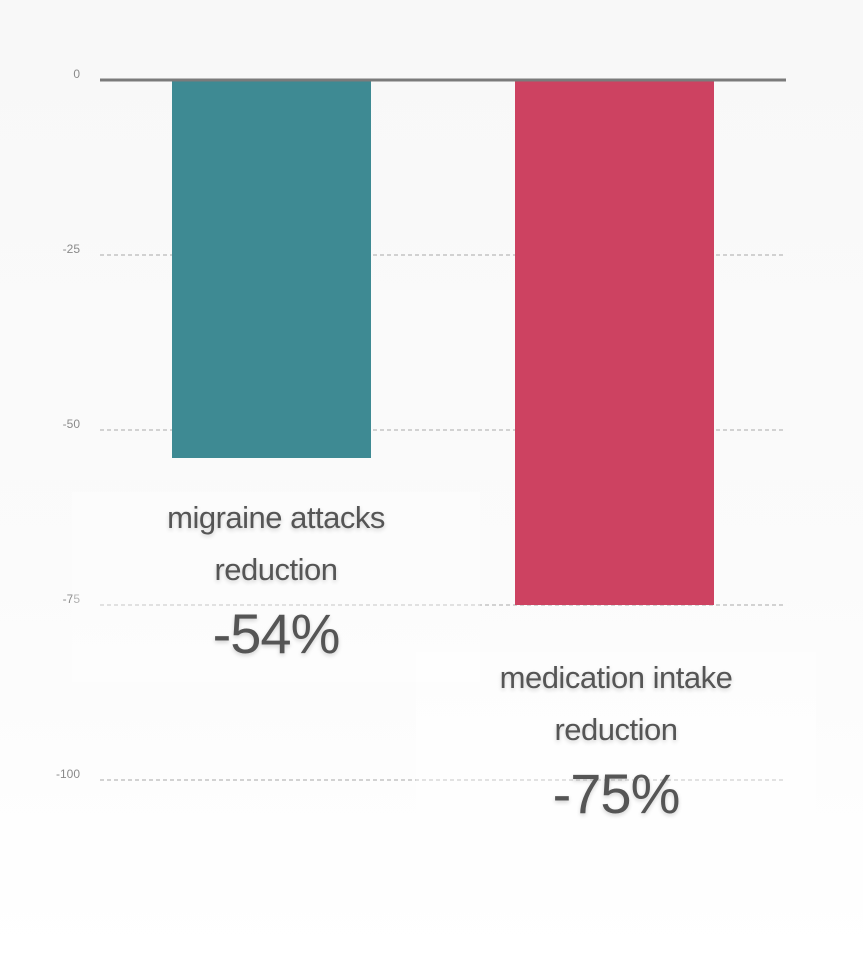  Describe the element at coordinates (72, 599) in the screenshot. I see `y-tick-label: -75` at that location.